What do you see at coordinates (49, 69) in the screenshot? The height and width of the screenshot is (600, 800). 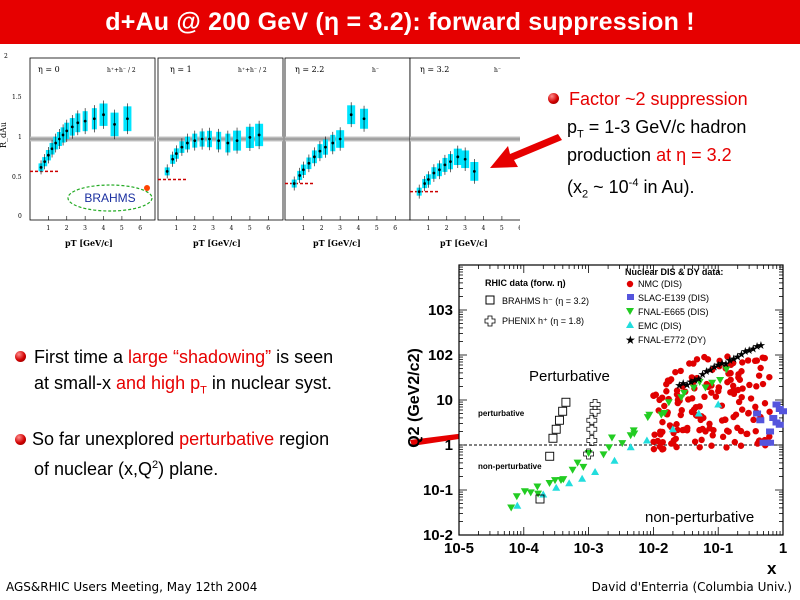 I see `eta-label-0: η = 0` at bounding box center [49, 69].